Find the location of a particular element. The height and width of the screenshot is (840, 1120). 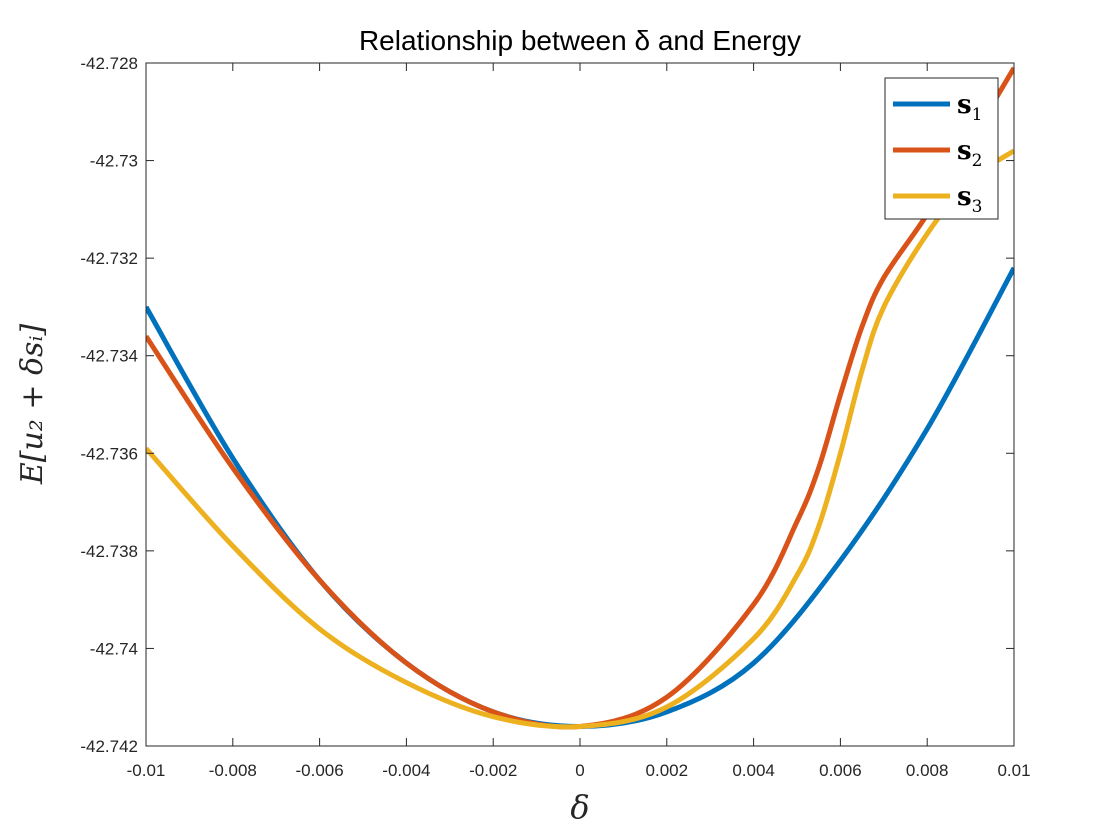

y-tick-label: -42.736 is located at coordinates (109, 453).